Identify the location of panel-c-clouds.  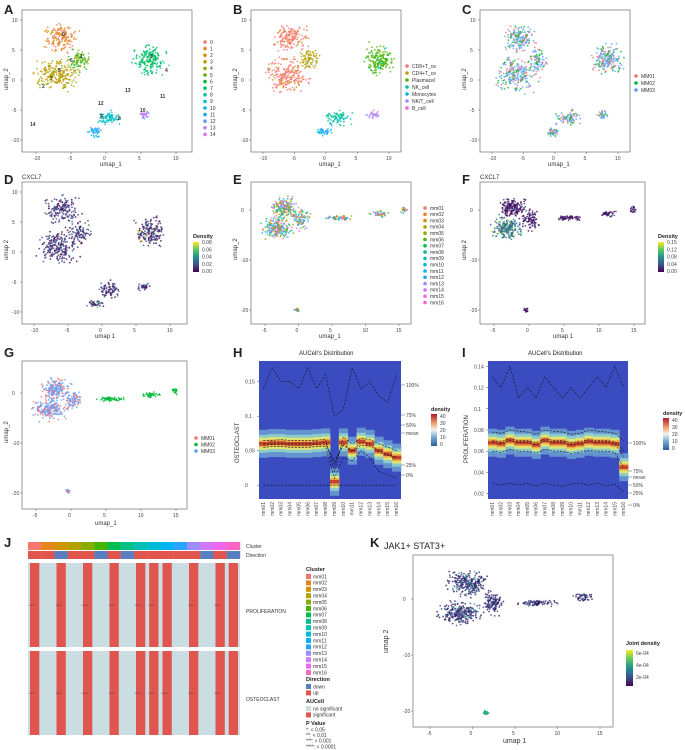
(560, 81).